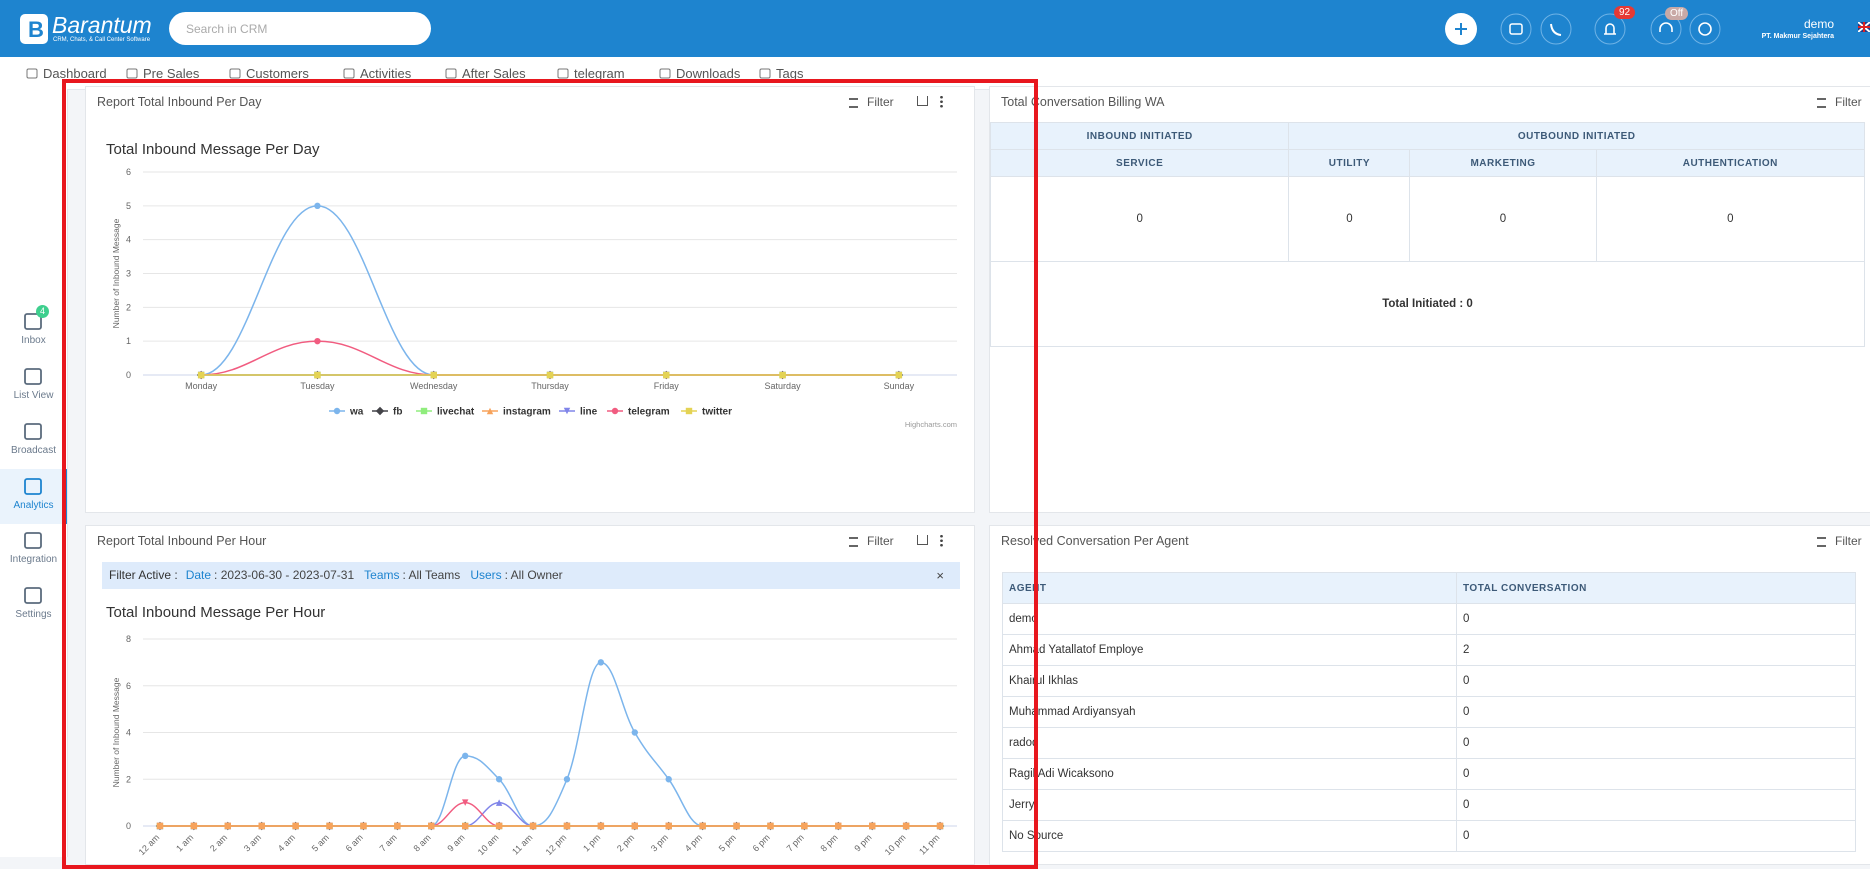  Describe the element at coordinates (790, 73) in the screenshot. I see `nav-item: Tags` at that location.